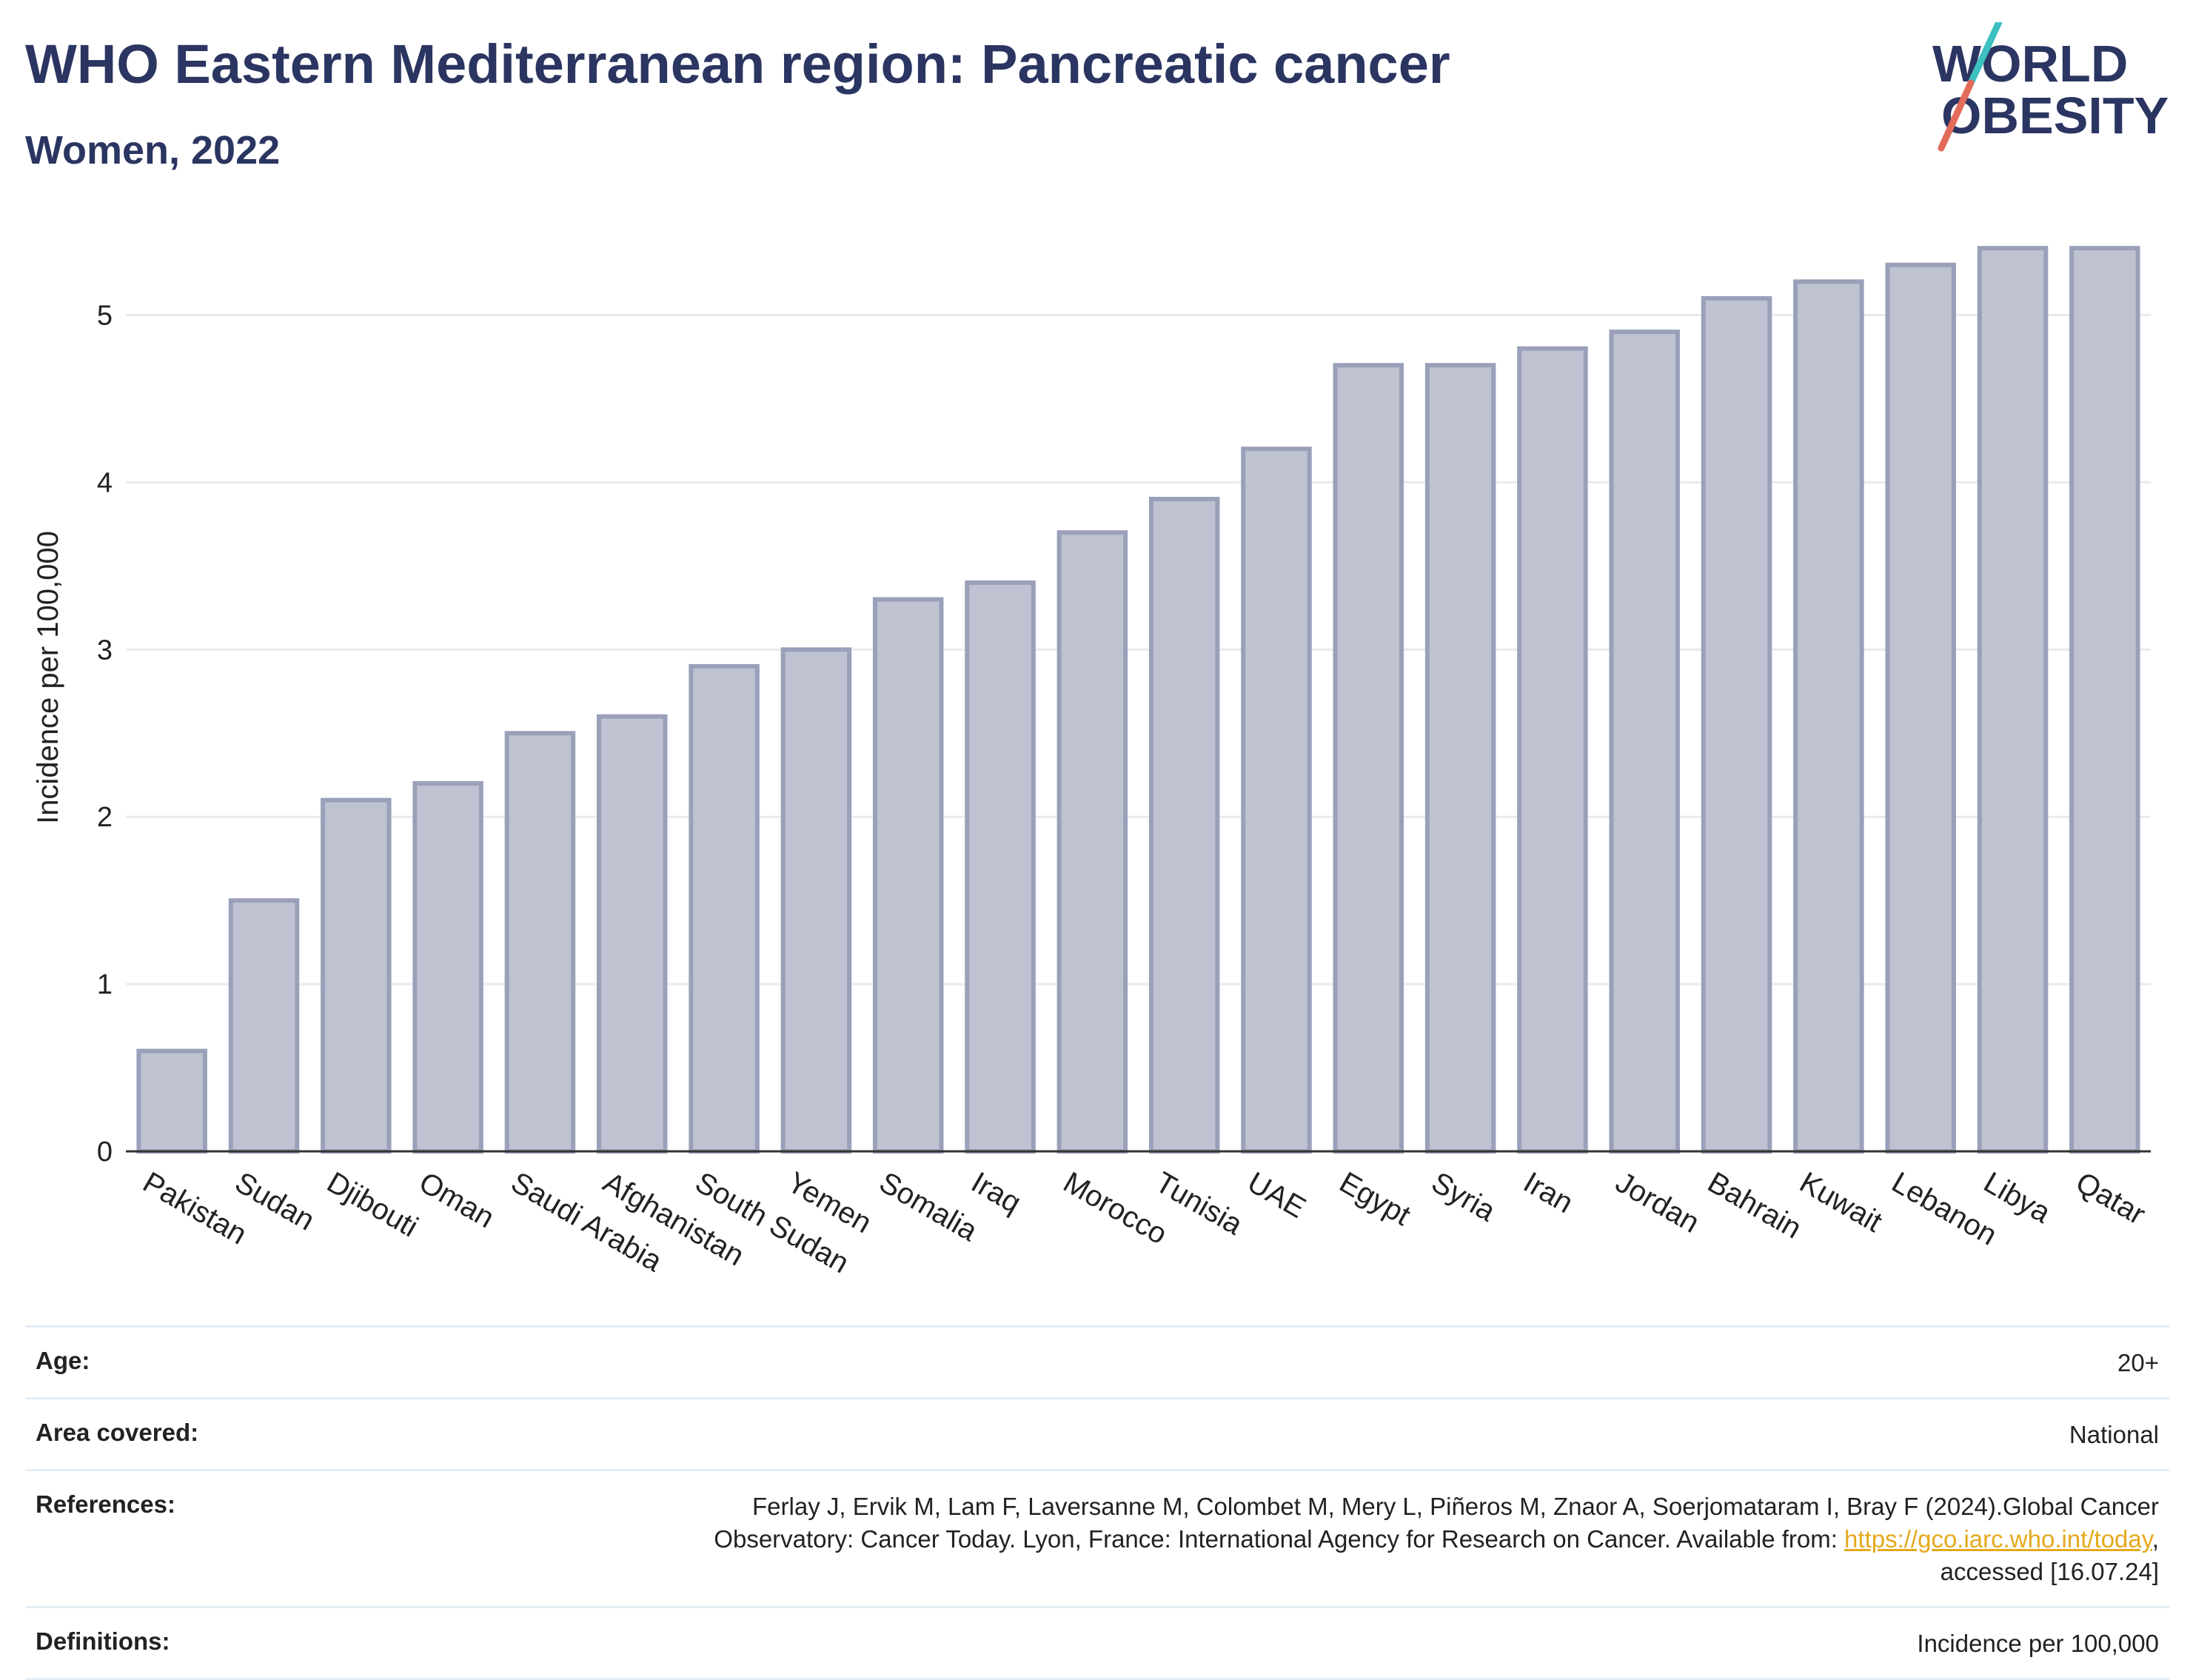  What do you see at coordinates (48, 677) in the screenshot?
I see `y-axis-label: Incidence per 100,000` at bounding box center [48, 677].